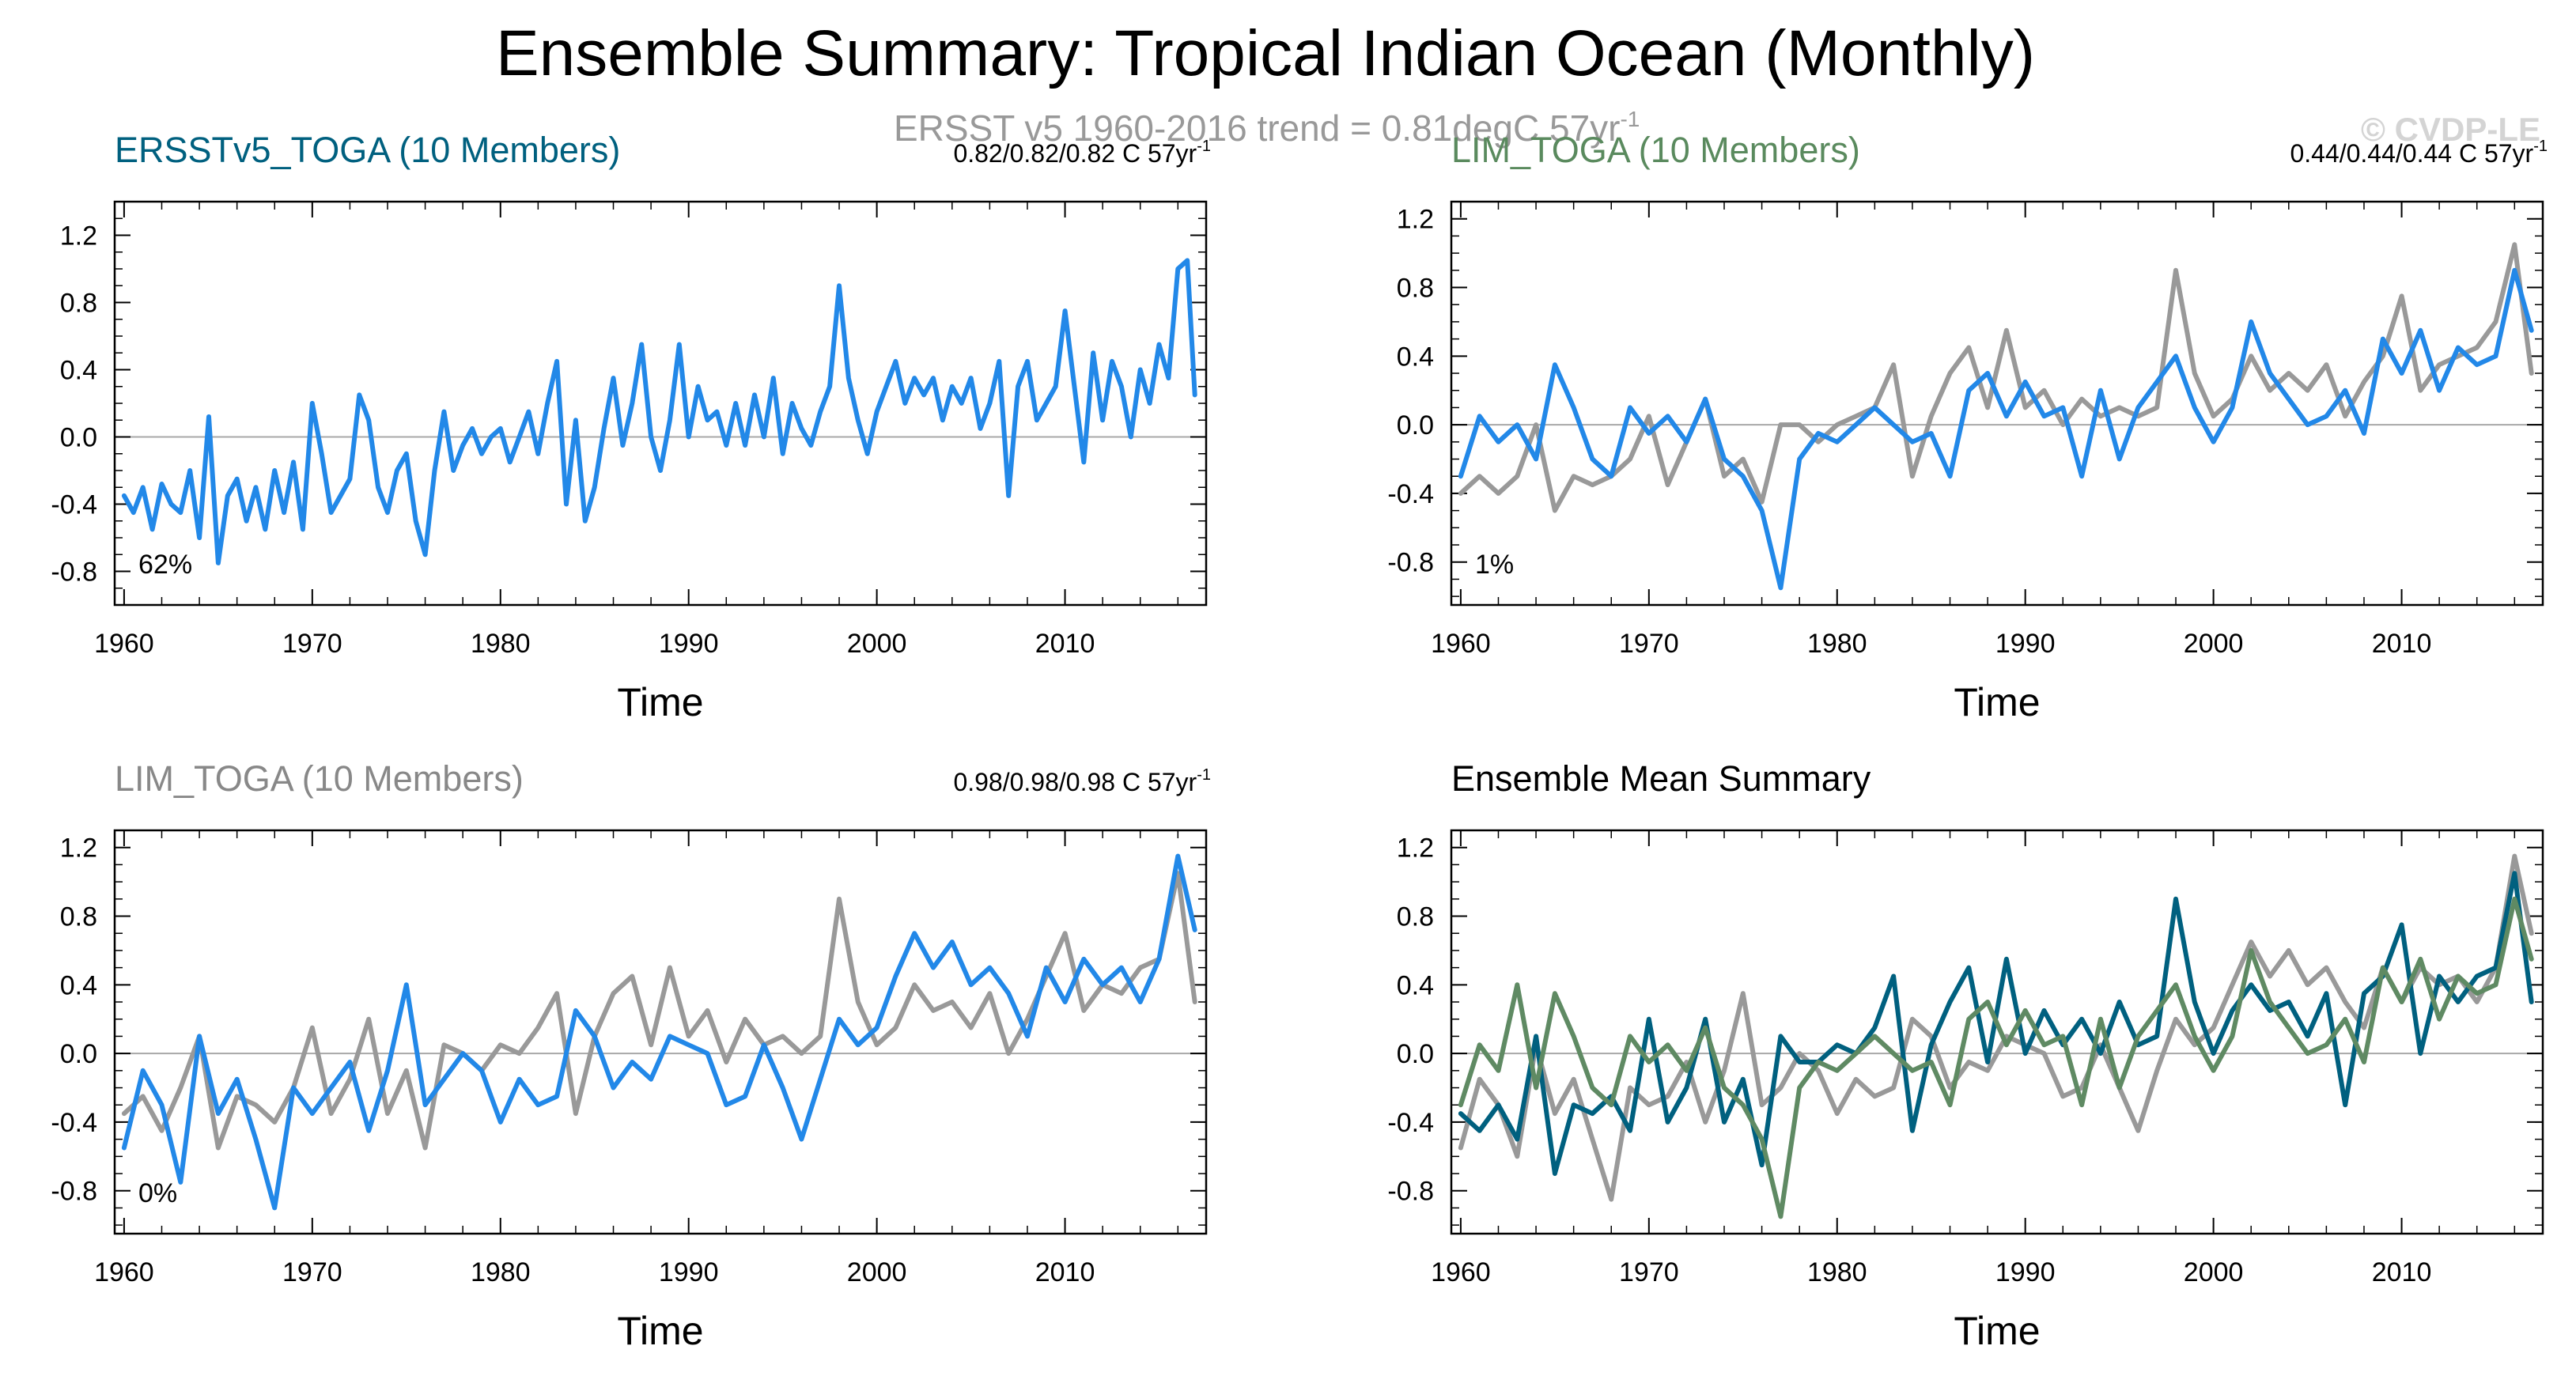 The image size is (2576, 1376). I want to click on panel-trend-text: 0.44/0.44/0.44 C 57yr, so click(2412, 153).